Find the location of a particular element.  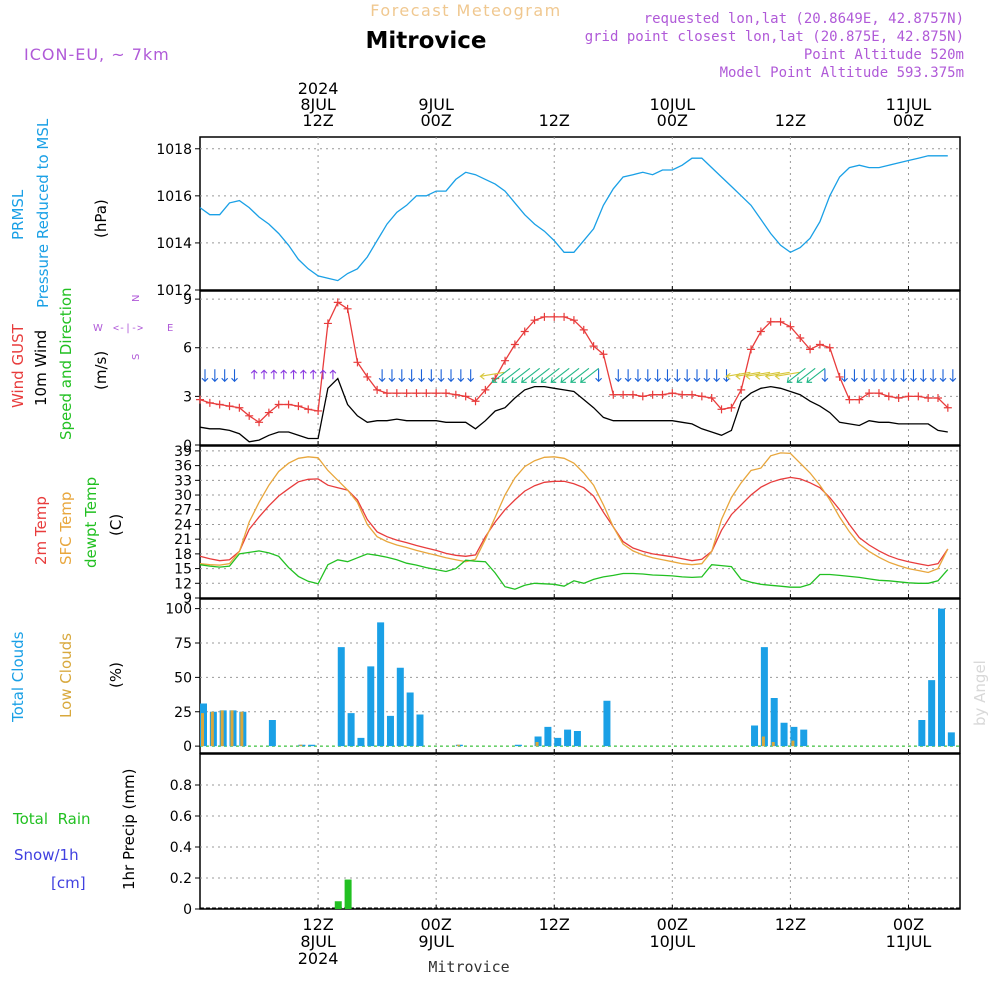

y-tick-label: 50 is located at coordinates (183, 678).